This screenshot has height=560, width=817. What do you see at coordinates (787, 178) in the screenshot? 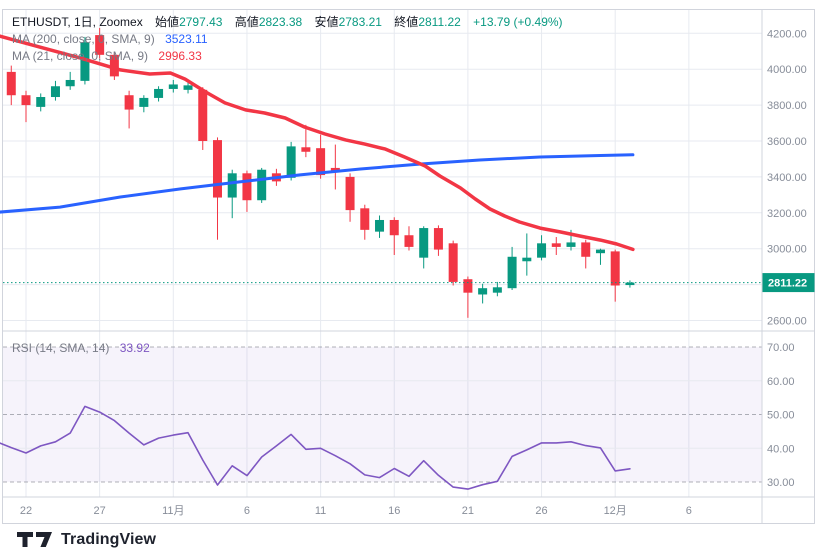
I see `price-tick-label: 3400.00` at bounding box center [787, 178].